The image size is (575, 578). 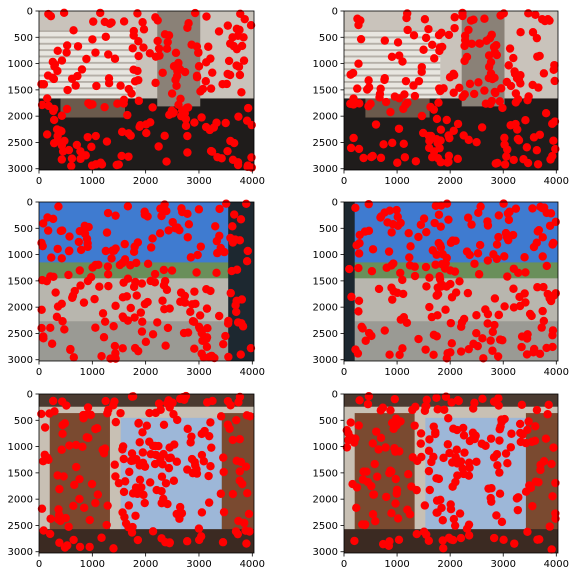 What do you see at coordinates (392, 50) in the screenshot?
I see `blind-slat` at bounding box center [392, 50].